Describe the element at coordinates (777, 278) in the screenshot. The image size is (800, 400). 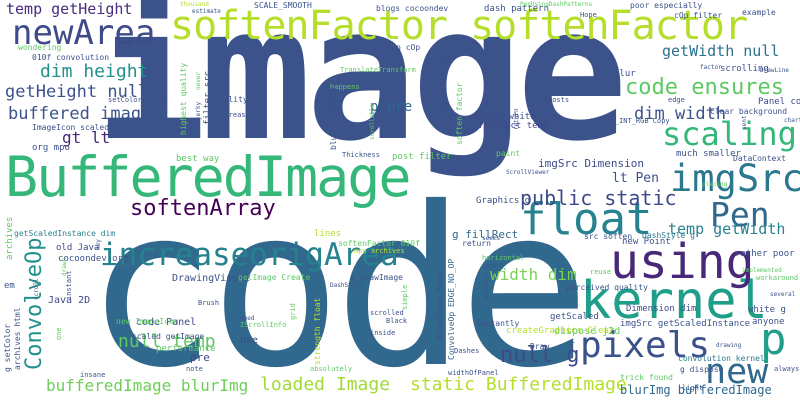
I see `word-workaround: workaround` at that location.